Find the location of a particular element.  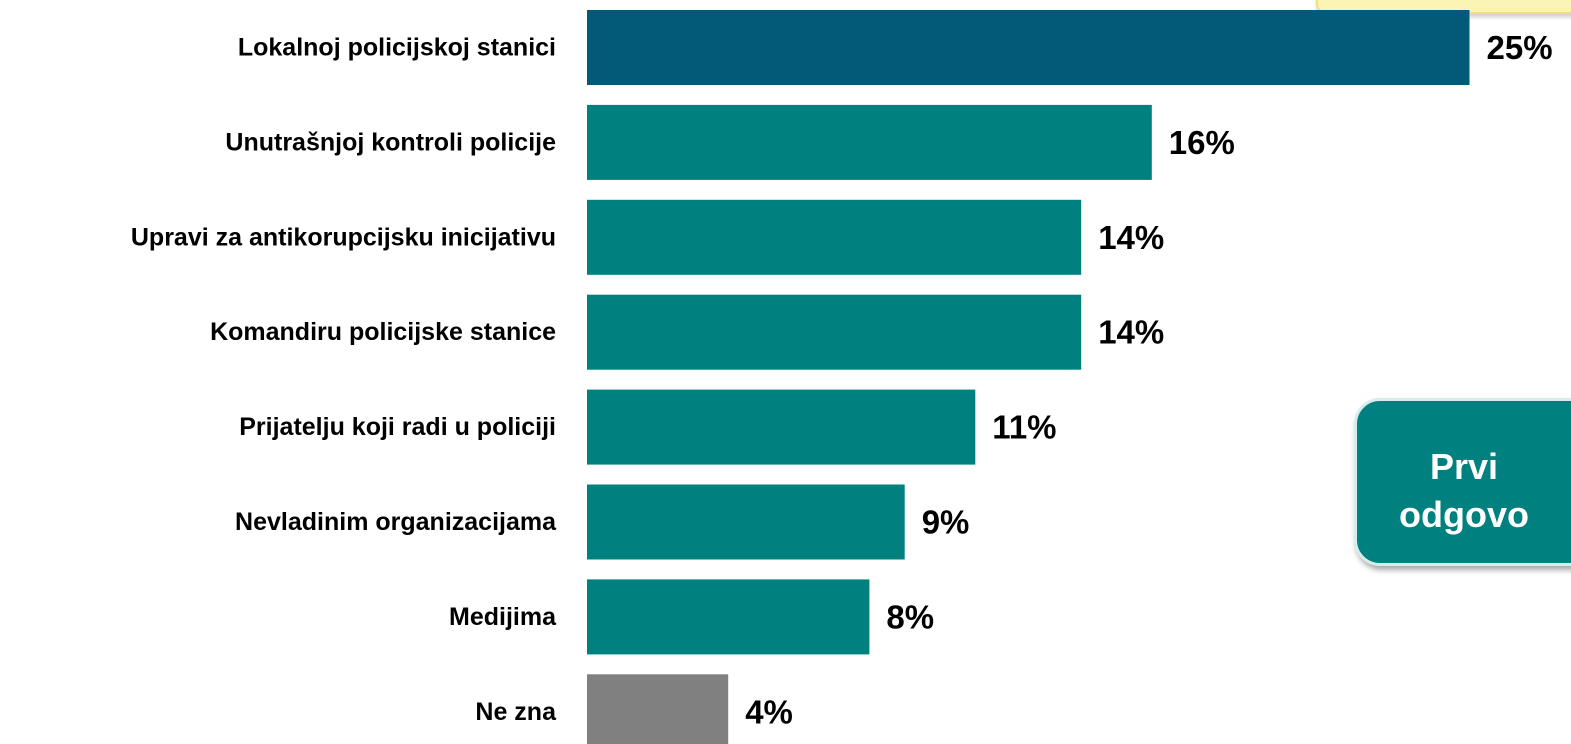

category-label-2: Upravi za antikorupcijsku inicijativu is located at coordinates (343, 237).